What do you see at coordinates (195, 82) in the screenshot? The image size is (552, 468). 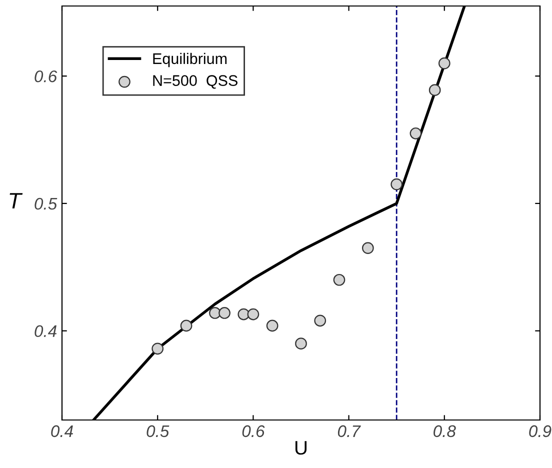 I see `legend-label: N=500 QSS` at bounding box center [195, 82].